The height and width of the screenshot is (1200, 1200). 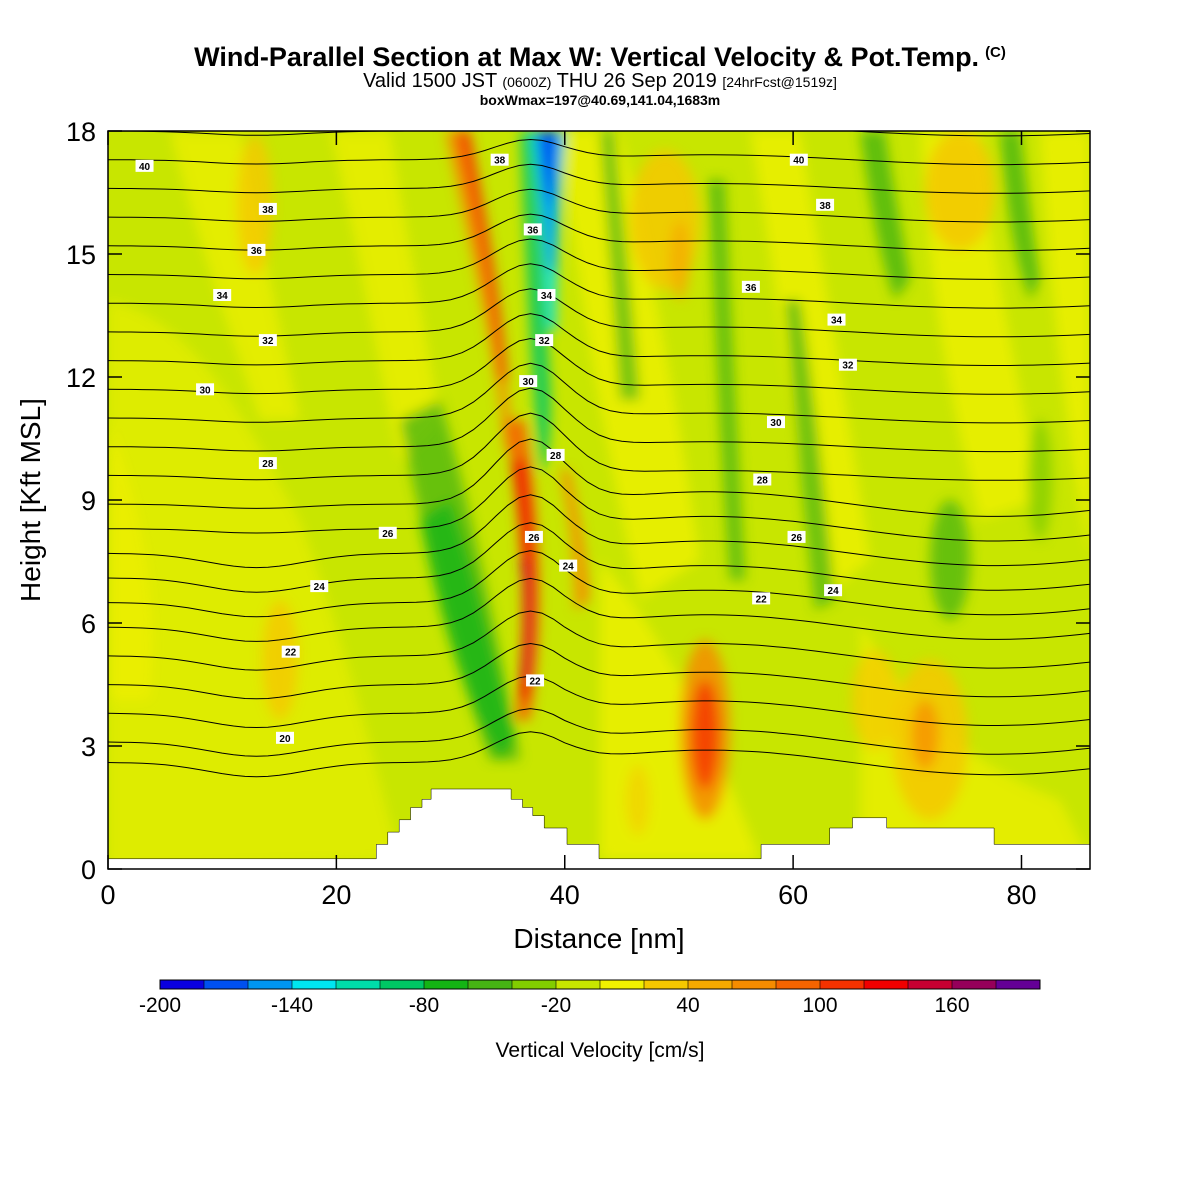 I want to click on contour-label: 30, so click(x=776, y=423).